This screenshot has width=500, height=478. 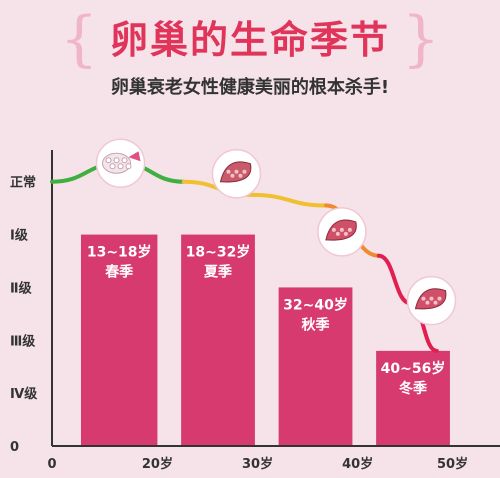 I want to click on x-tick-label-0: 0, so click(x=51, y=464).